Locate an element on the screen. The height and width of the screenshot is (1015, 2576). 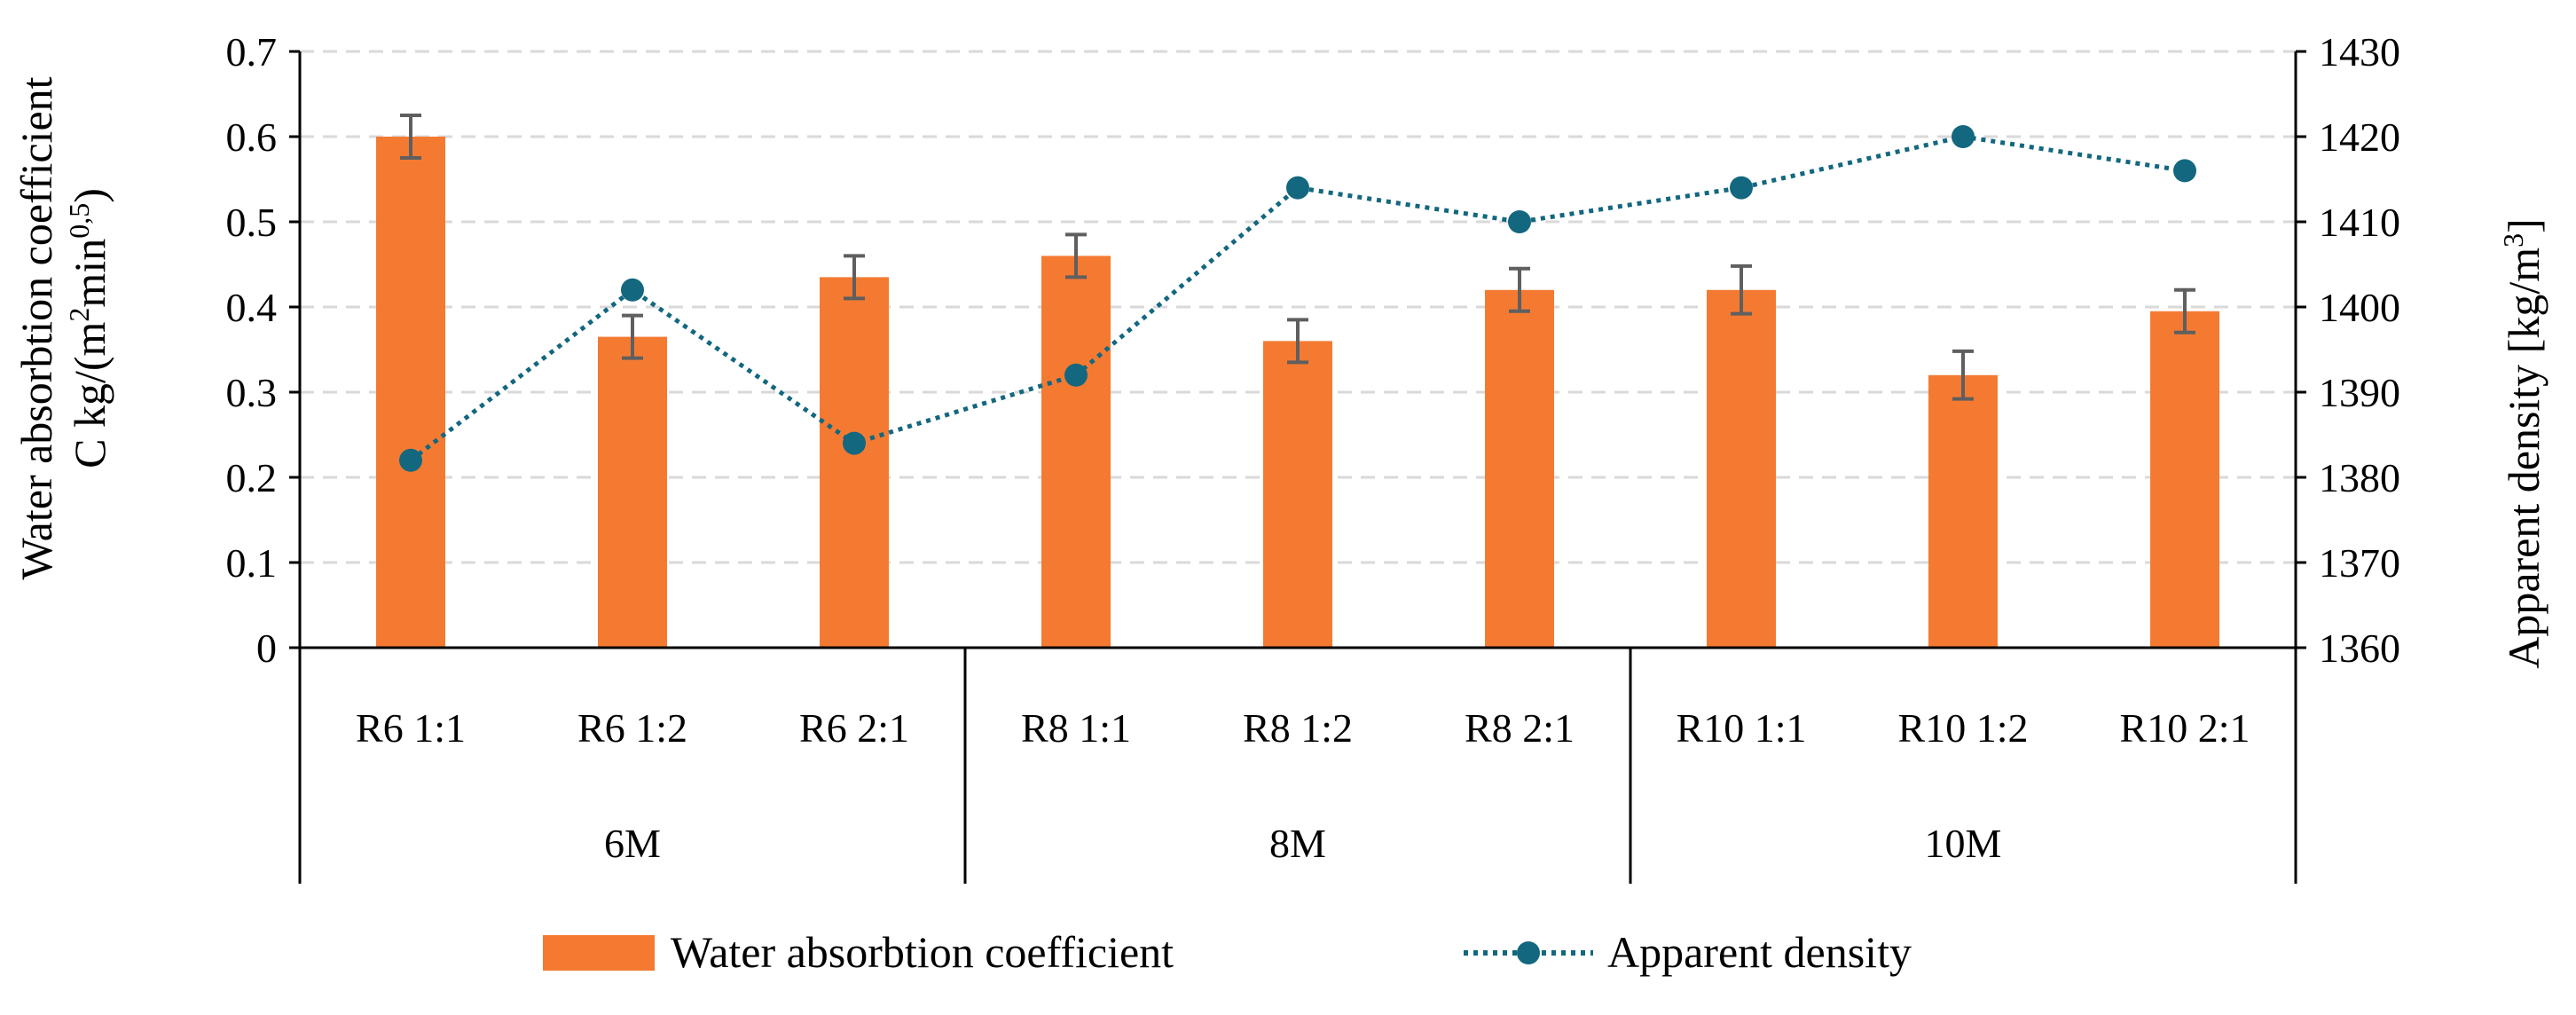
right-tick-label: 1420 is located at coordinates (2359, 137).